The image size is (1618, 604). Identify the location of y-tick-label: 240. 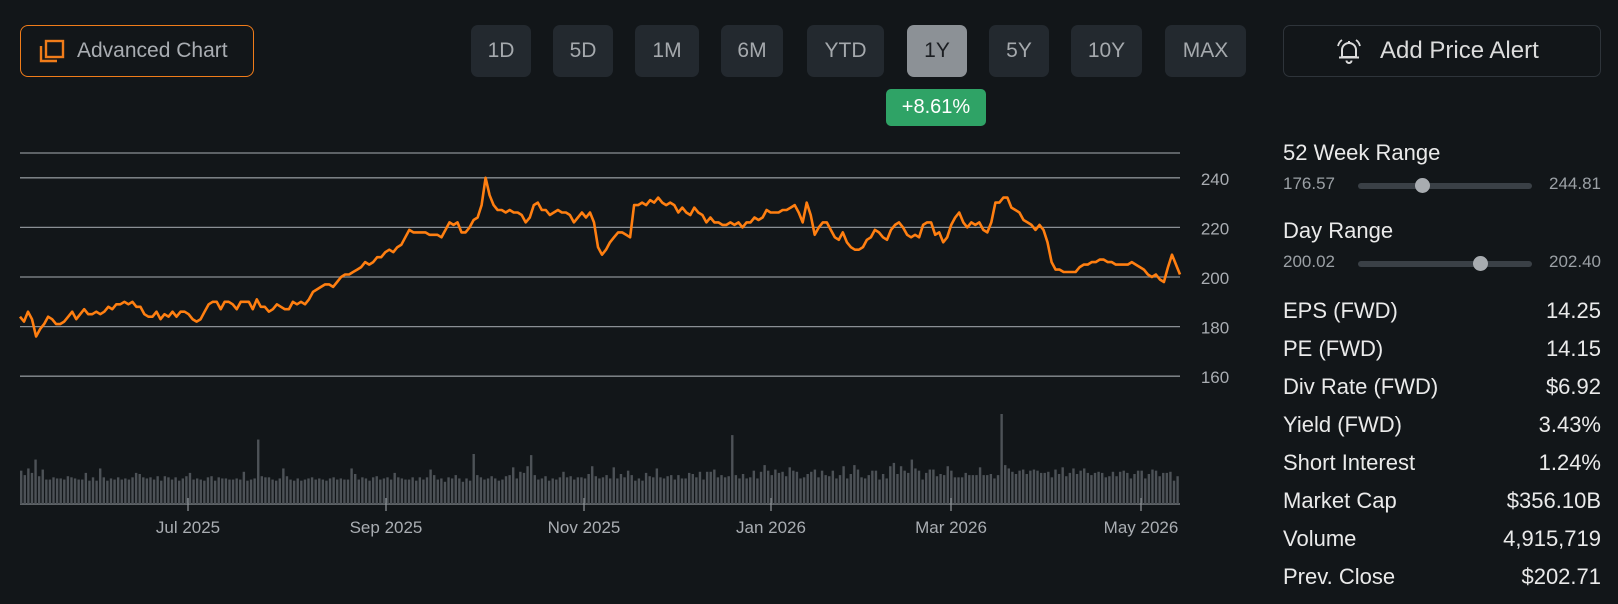
(1215, 179).